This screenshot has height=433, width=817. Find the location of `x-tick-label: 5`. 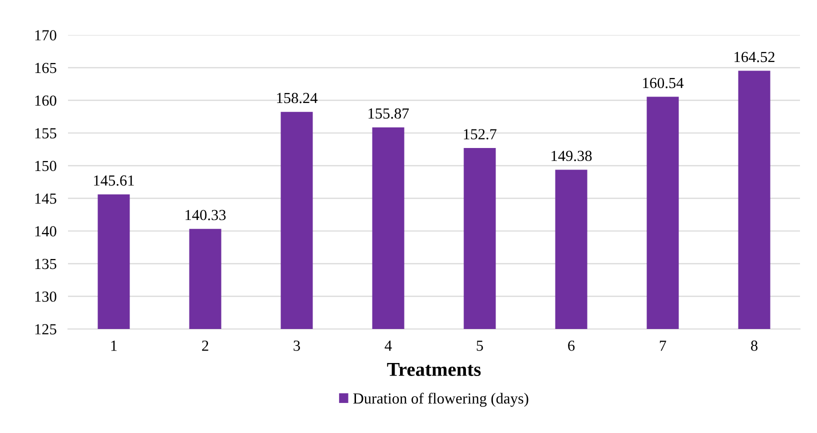

x-tick-label: 5 is located at coordinates (479, 345).